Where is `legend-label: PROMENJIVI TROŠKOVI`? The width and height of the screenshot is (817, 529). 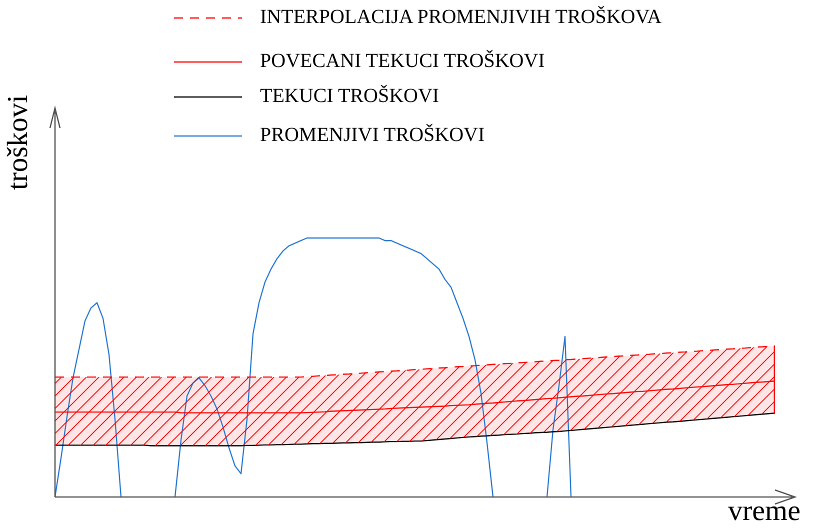
legend-label: PROMENJIVI TROŠKOVI is located at coordinates (372, 135).